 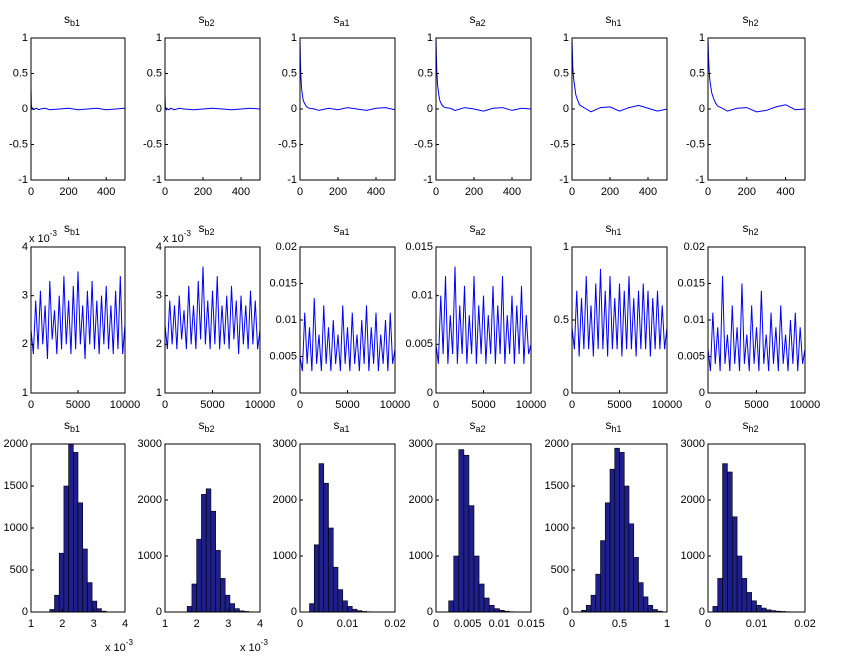 What do you see at coordinates (18, 144) in the screenshot?
I see `y-tick-label: -0.5` at bounding box center [18, 144].